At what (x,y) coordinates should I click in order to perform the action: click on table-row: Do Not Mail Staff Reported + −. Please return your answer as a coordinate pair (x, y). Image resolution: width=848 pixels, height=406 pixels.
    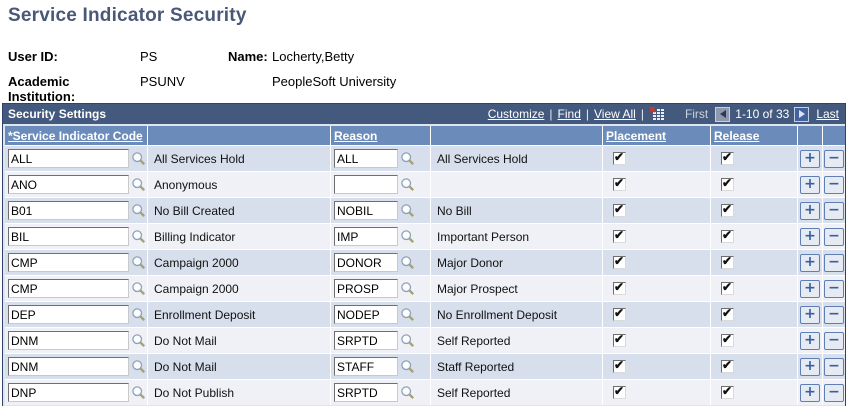
    Looking at the image, I should click on (425, 366).